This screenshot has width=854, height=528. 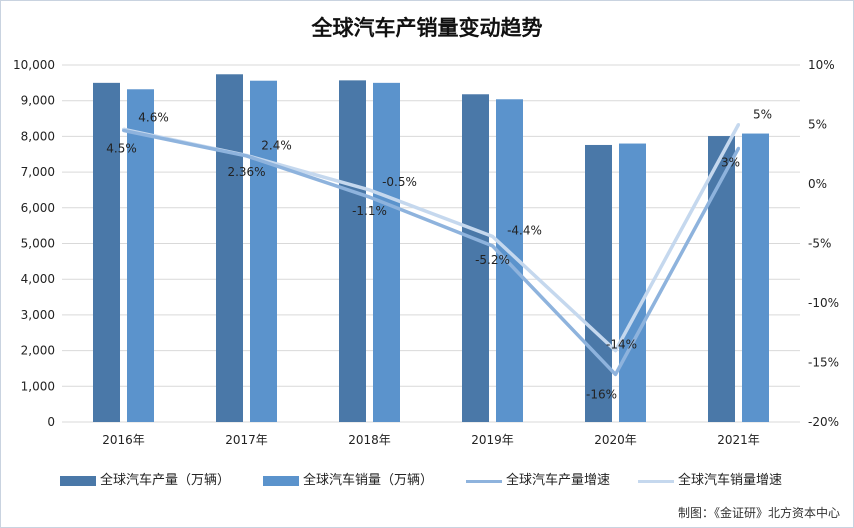 I want to click on data-label-sales-growth: 5%, so click(x=762, y=115).